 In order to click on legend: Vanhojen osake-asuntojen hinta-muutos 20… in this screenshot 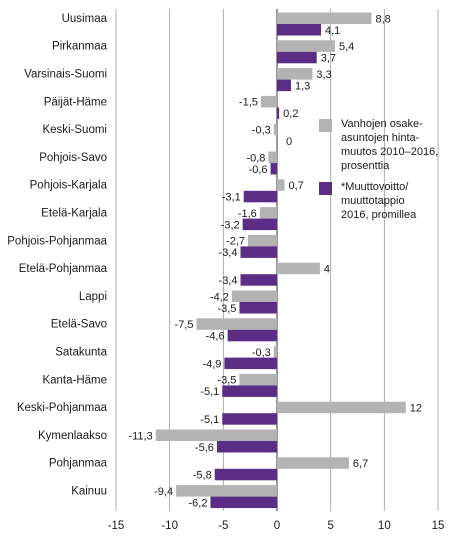, I will do `click(378, 169)`.